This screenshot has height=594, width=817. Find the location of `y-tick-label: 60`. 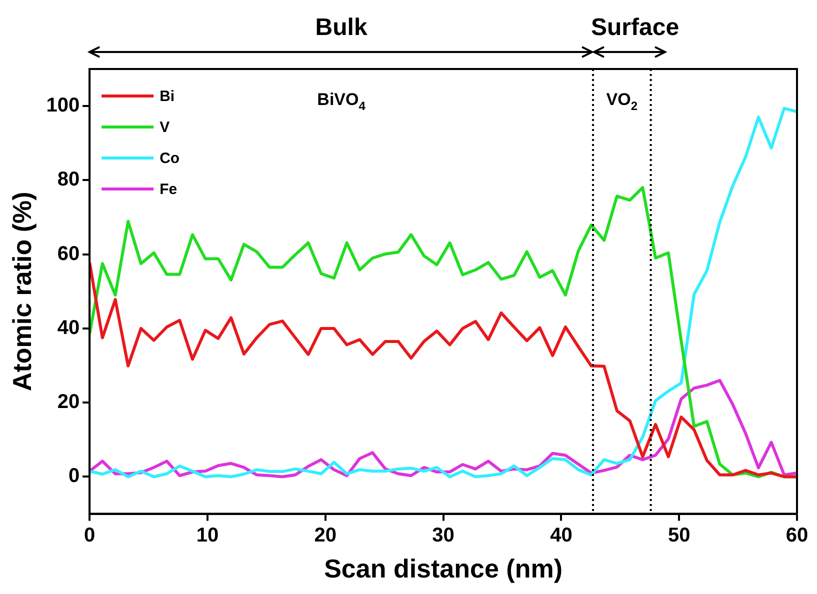

y-tick-label: 60 is located at coordinates (68, 253).